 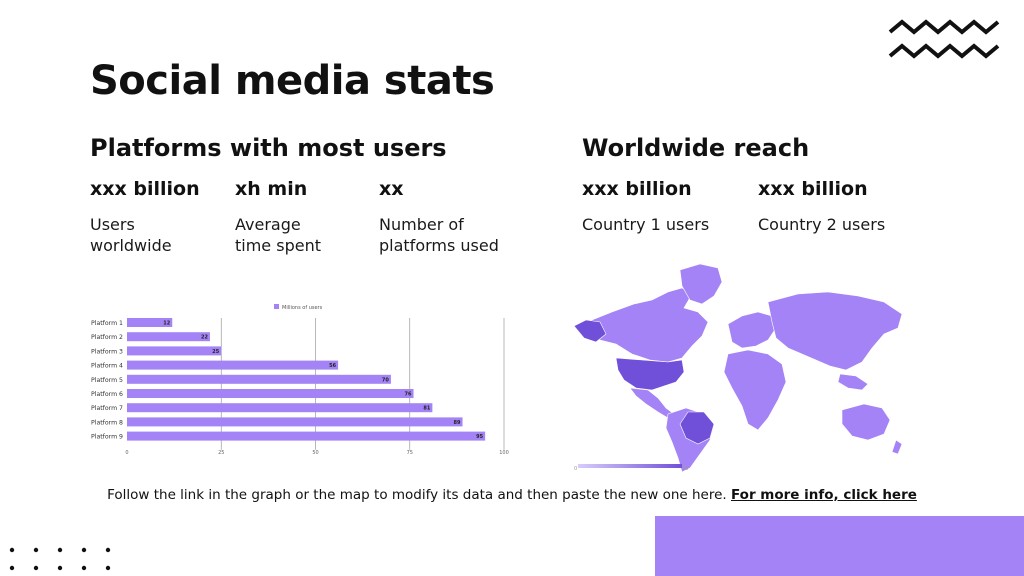 I want to click on map-region-africa, so click(x=755, y=390).